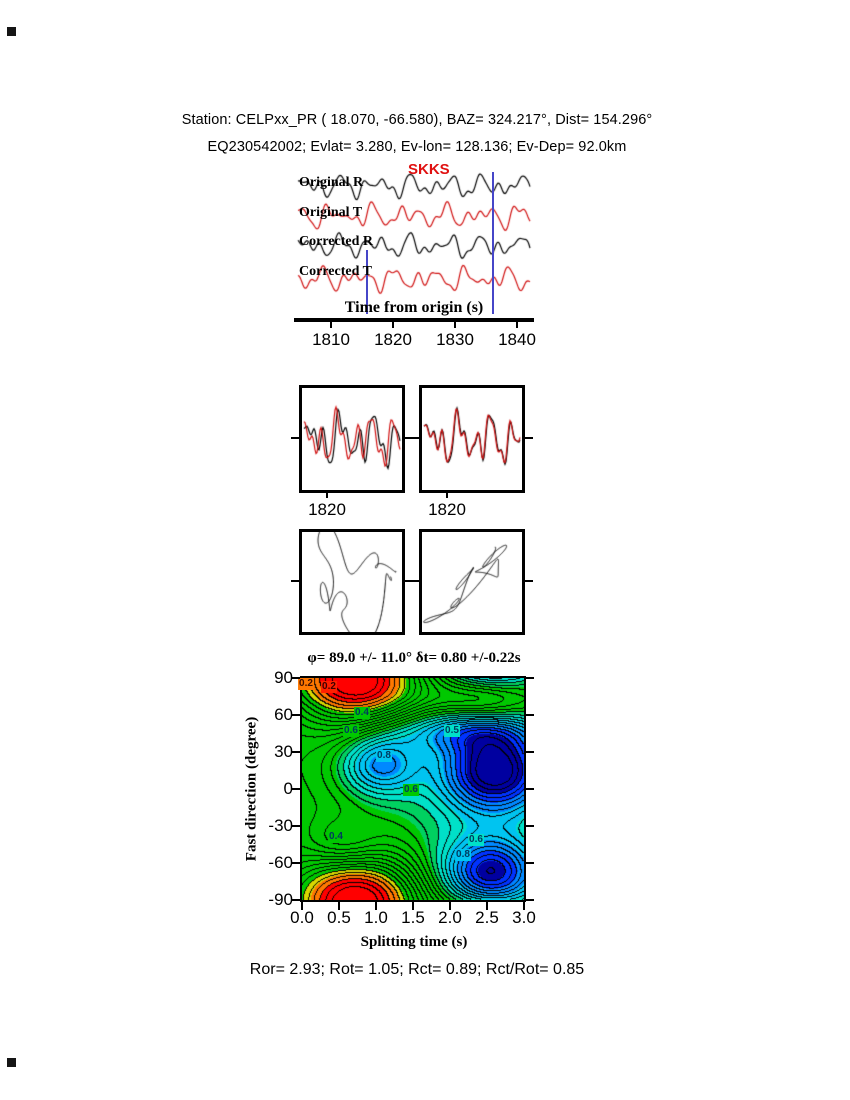 The width and height of the screenshot is (850, 1100). I want to click on splitting-time-tick-label: 2.0, so click(450, 917).